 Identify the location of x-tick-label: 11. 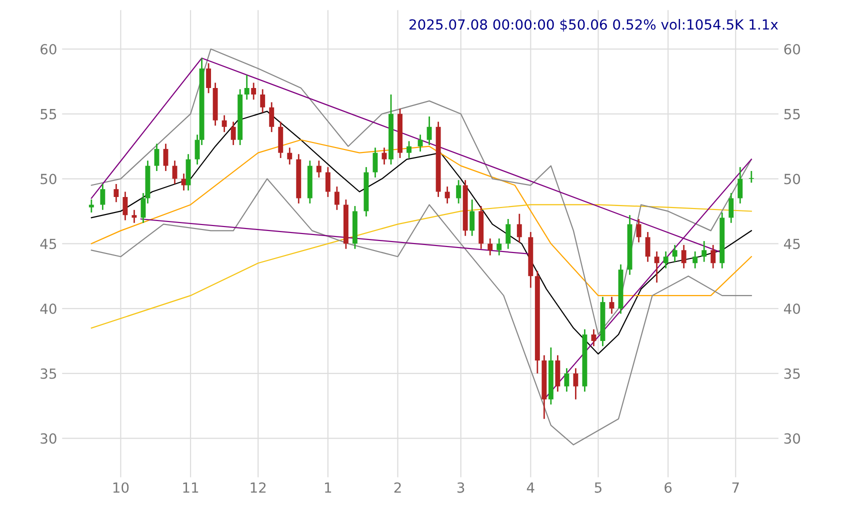
(190, 487).